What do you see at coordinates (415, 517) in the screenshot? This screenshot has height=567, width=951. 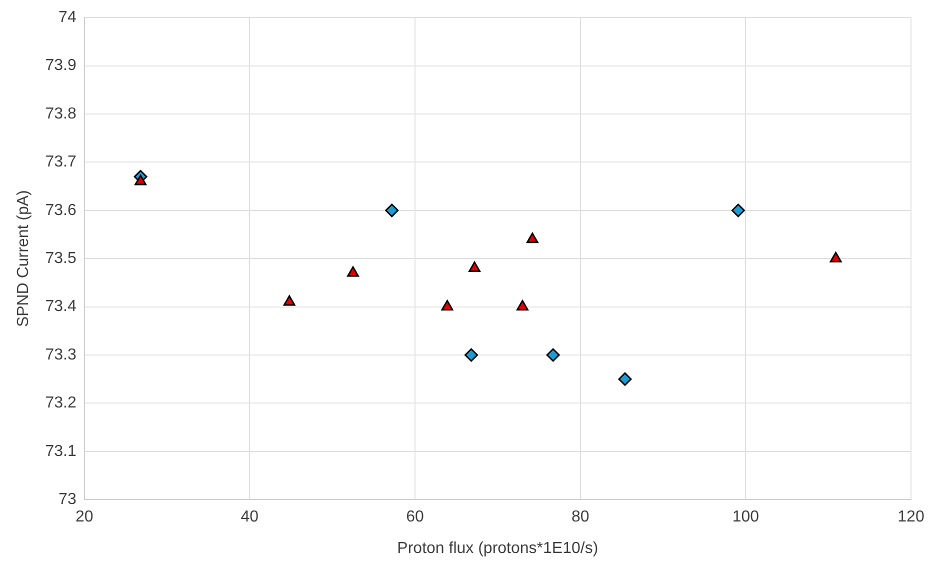 I see `x-tick-label: 60` at bounding box center [415, 517].